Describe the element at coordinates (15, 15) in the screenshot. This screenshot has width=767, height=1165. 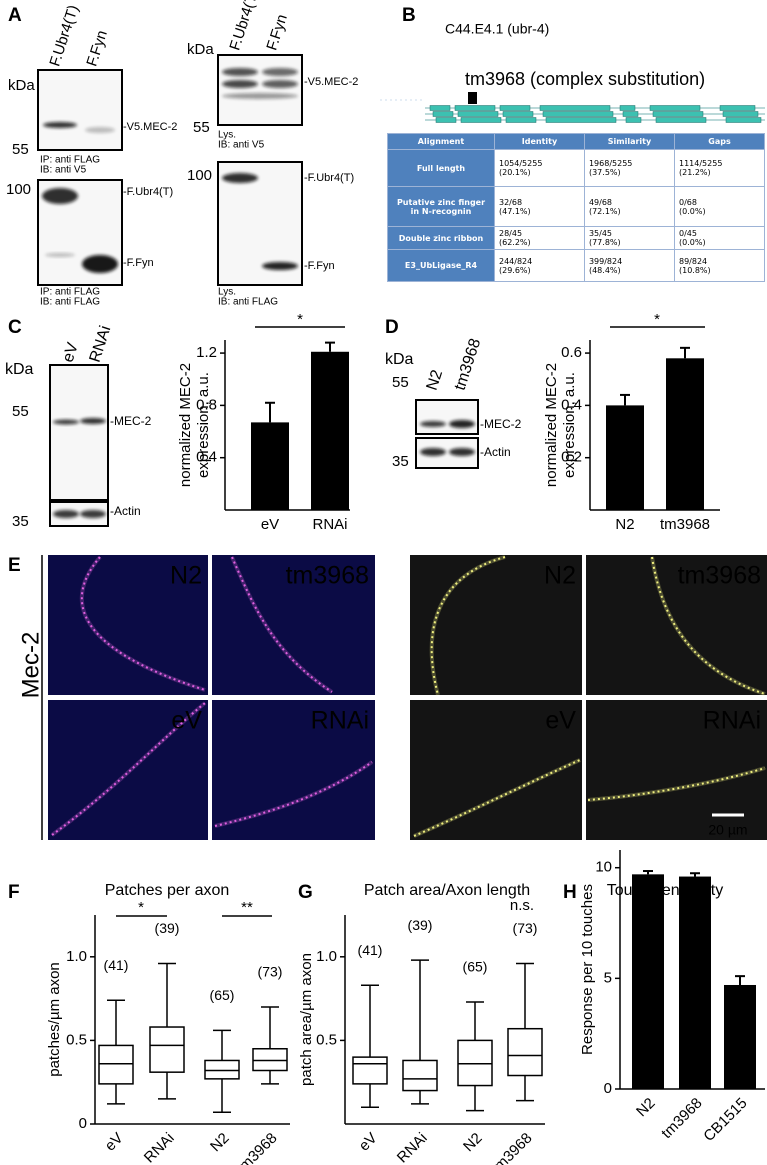
I see `panel-label: A` at that location.